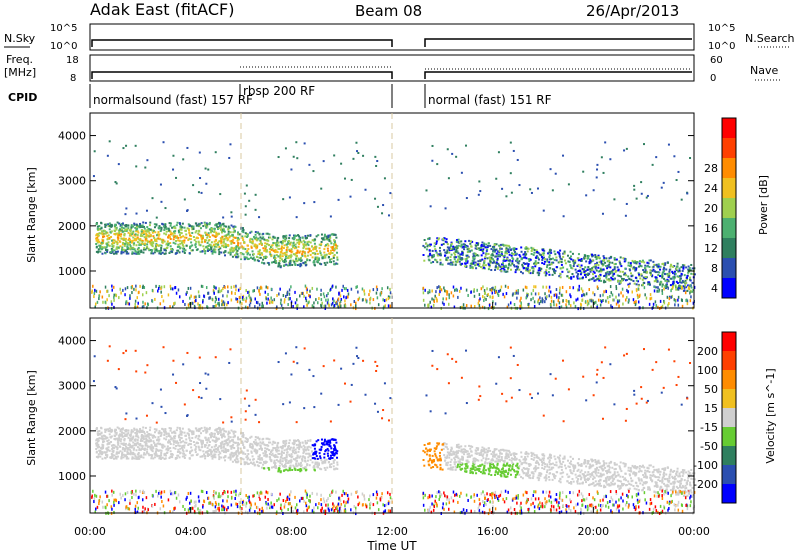 Image resolution: width=800 pixels, height=554 pixels. What do you see at coordinates (729, 208) in the screenshot?
I see `colorbar-swatch` at bounding box center [729, 208].